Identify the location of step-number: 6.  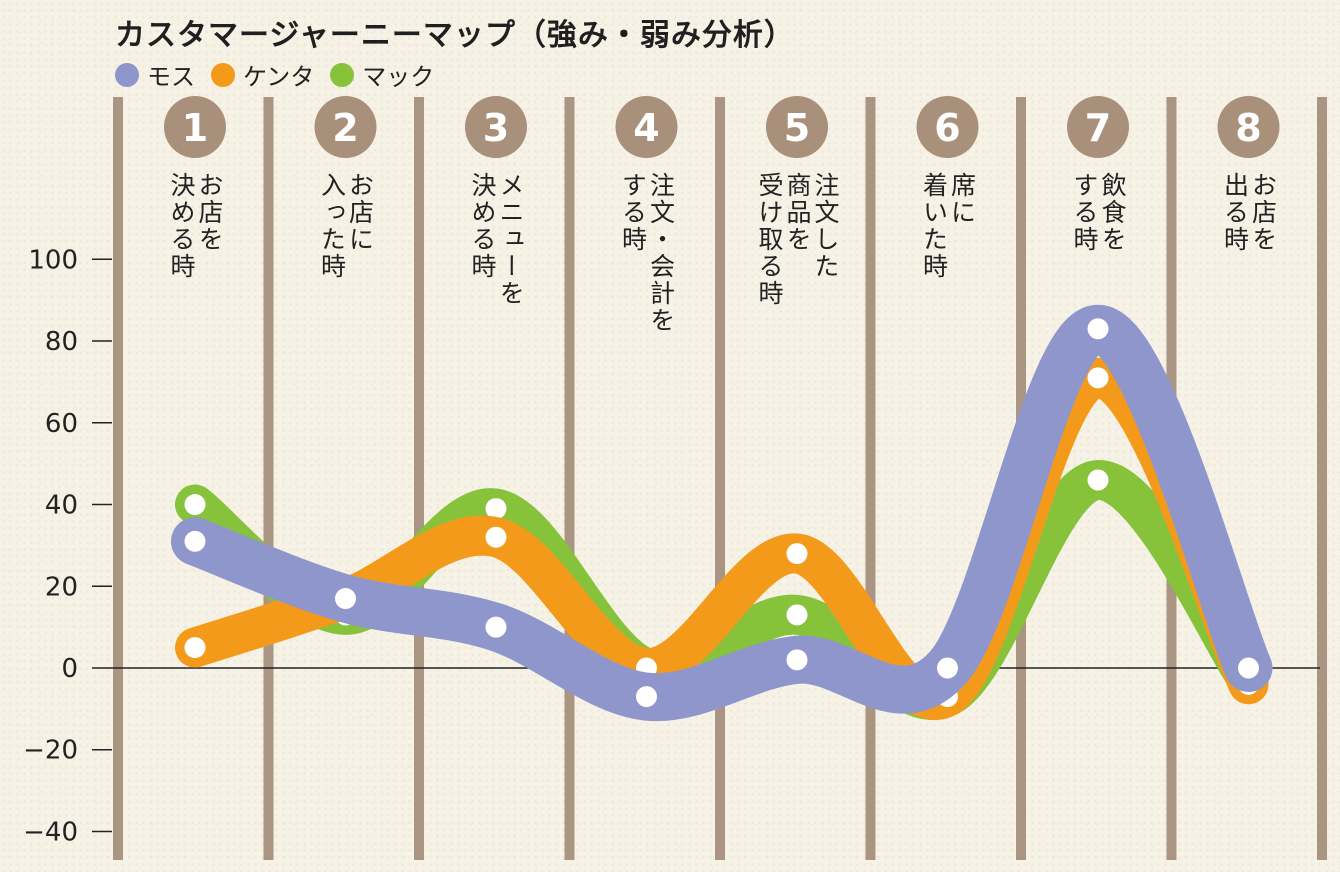
(947, 128).